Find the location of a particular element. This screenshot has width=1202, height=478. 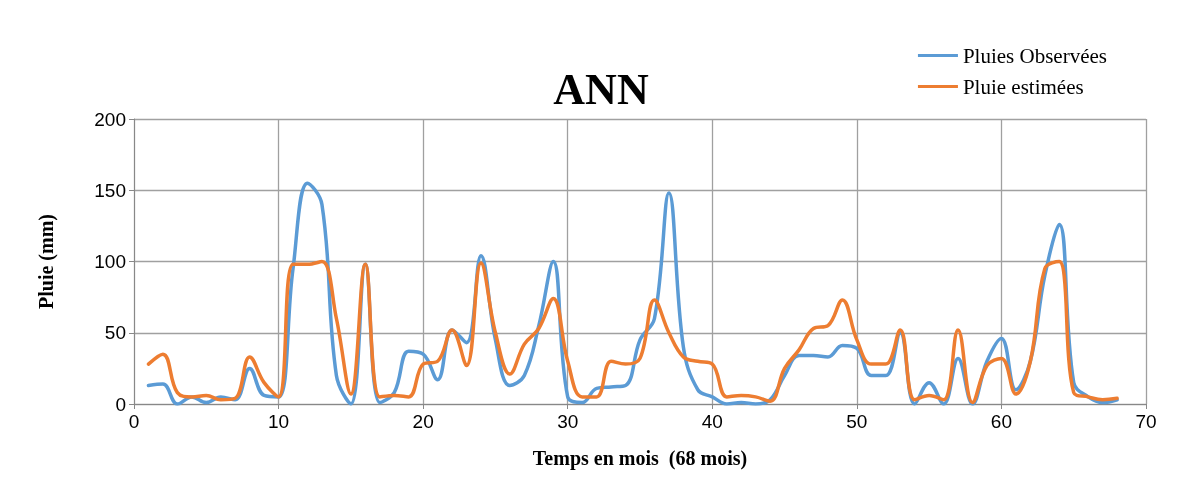

legend-label: Pluies Observées is located at coordinates (1035, 55).